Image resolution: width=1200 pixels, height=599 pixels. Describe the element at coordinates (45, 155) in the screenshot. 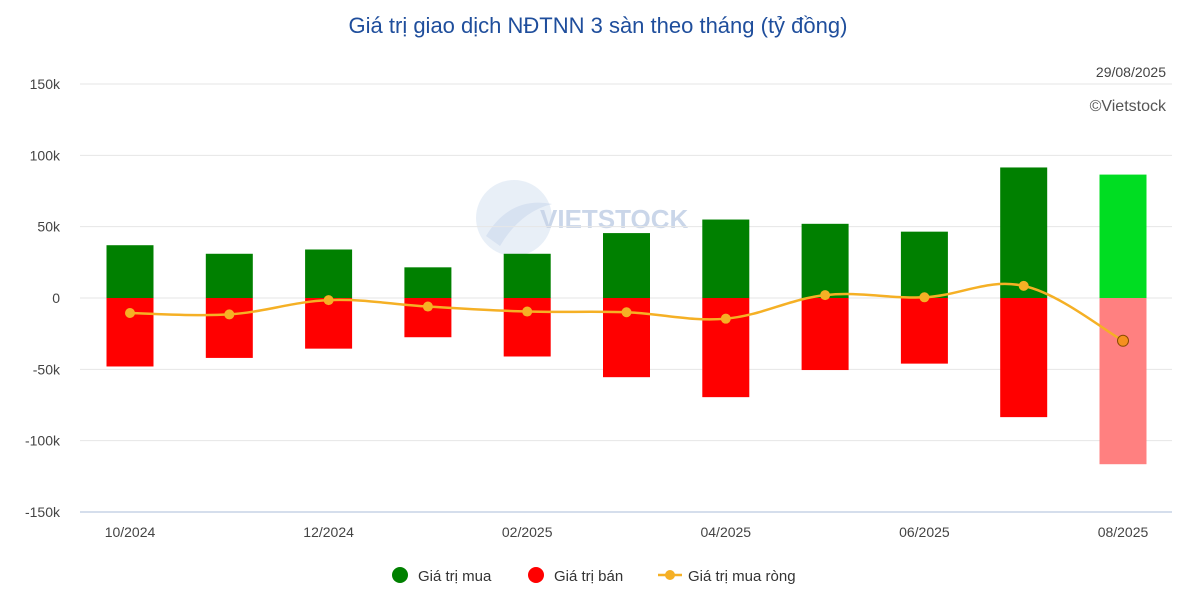

I see `y-tick-label: 100k` at that location.